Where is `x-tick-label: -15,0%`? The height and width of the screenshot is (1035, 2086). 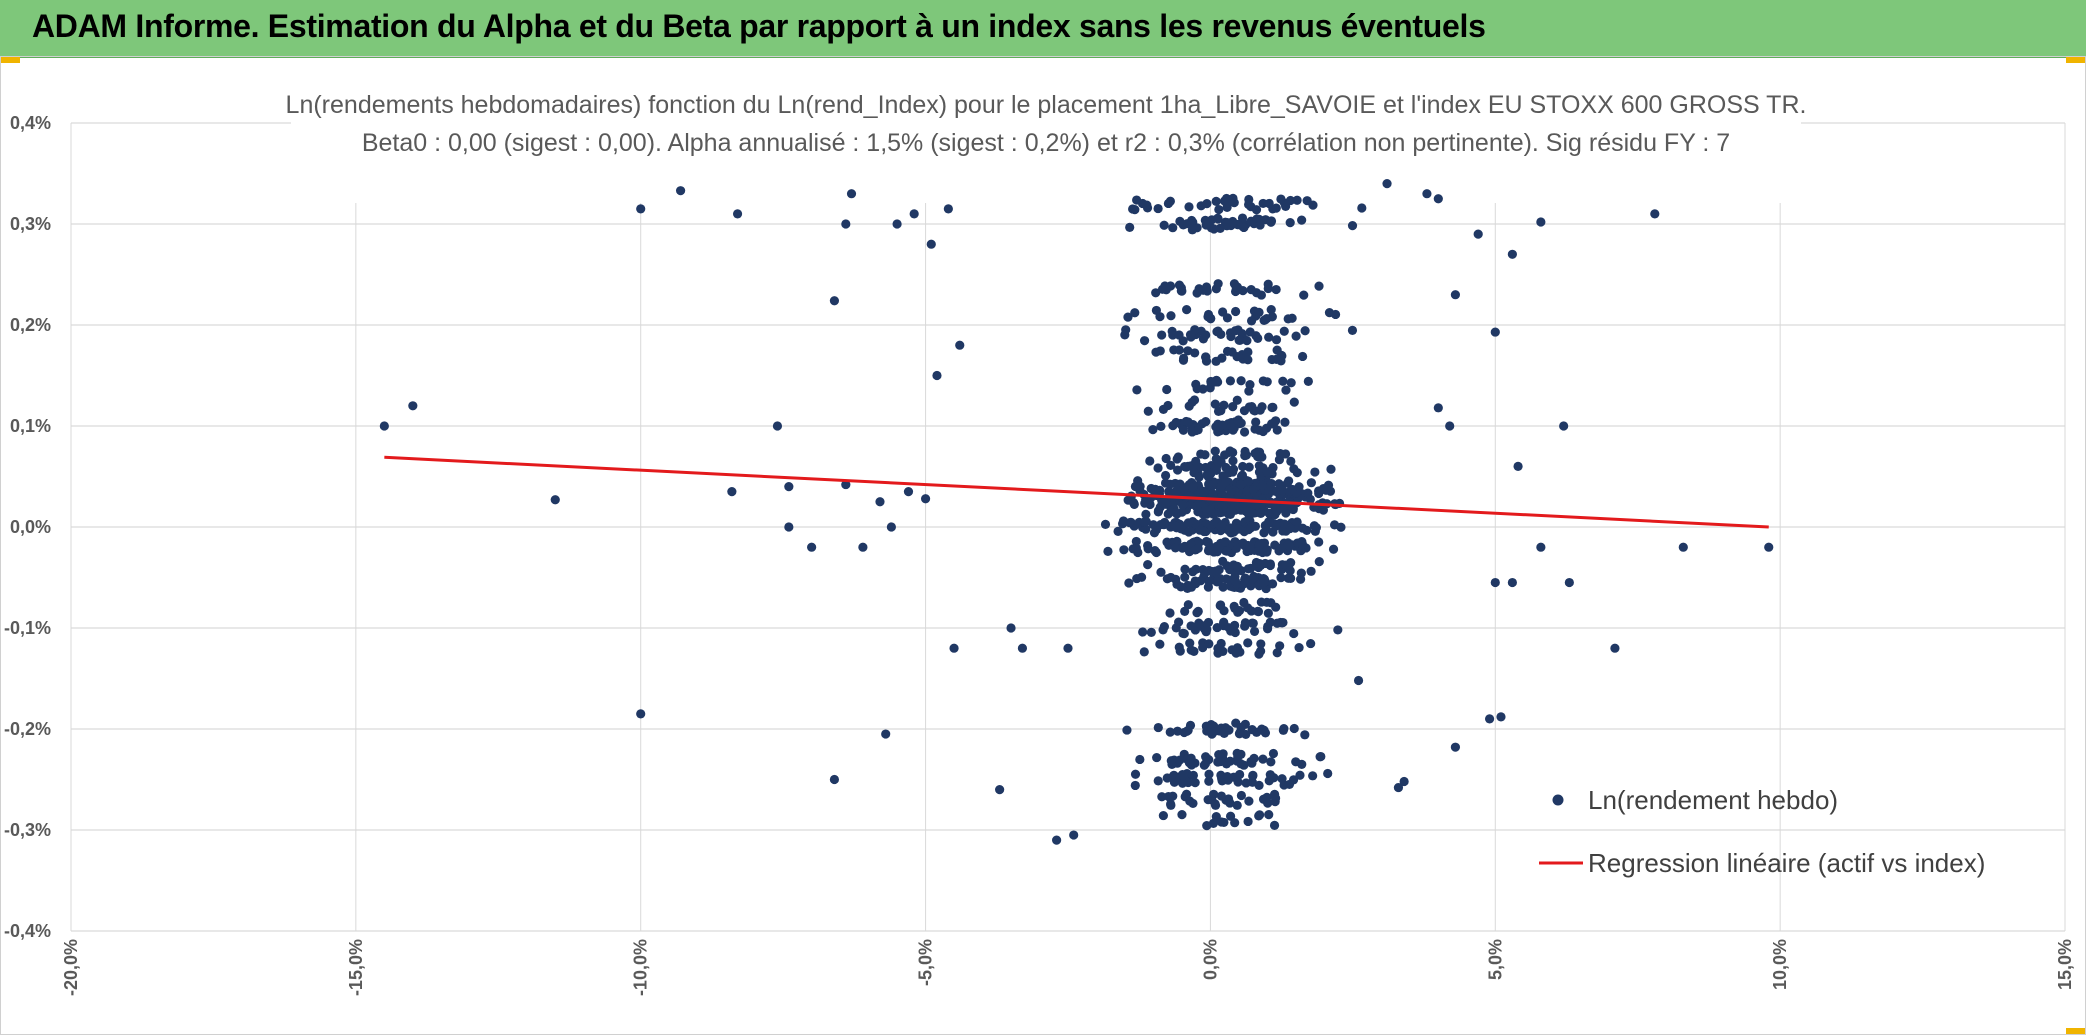
x-tick-label: -15,0% is located at coordinates (356, 967).